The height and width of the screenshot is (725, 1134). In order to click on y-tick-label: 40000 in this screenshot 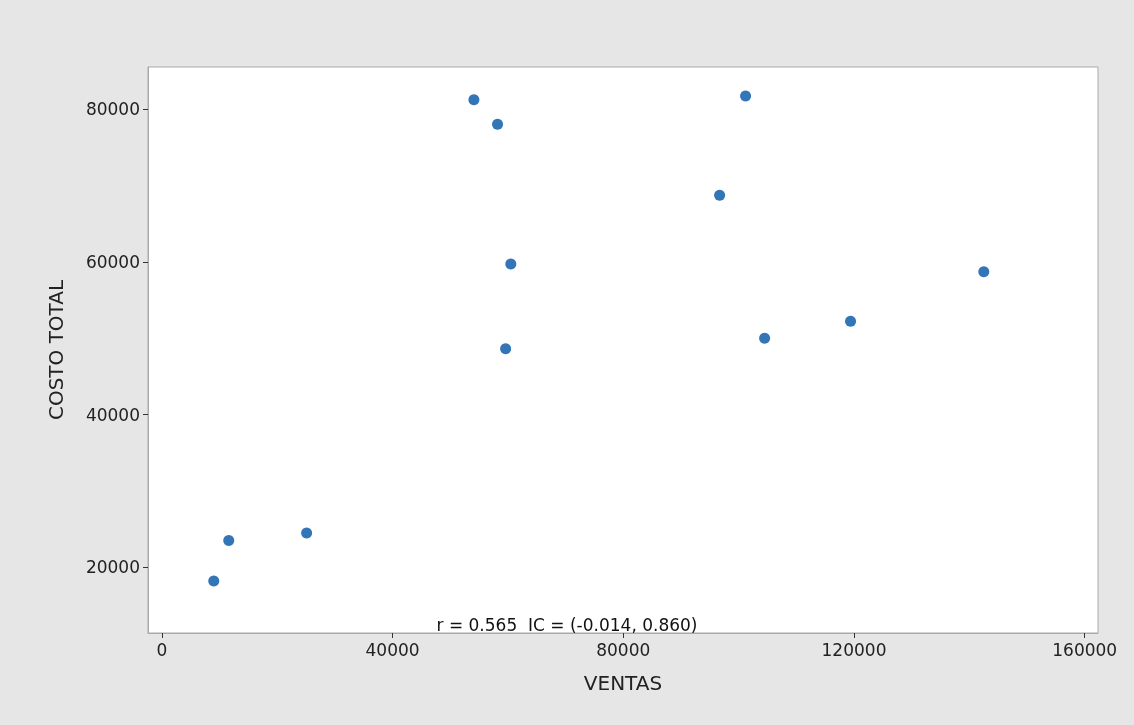, I will do `click(112, 414)`.